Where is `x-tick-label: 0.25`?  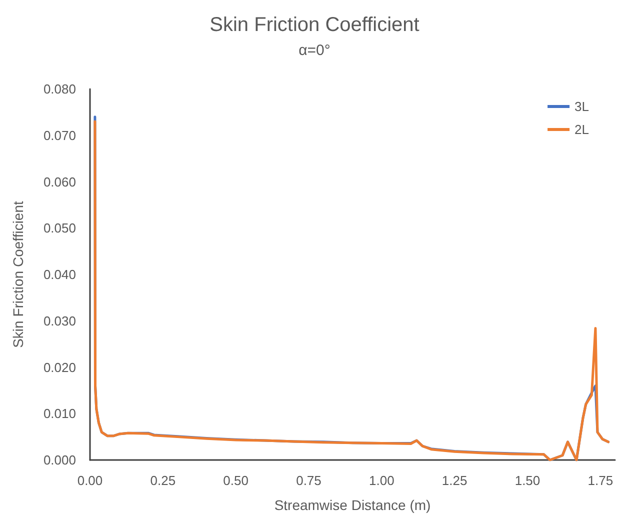 x-tick-label: 0.25 is located at coordinates (163, 480).